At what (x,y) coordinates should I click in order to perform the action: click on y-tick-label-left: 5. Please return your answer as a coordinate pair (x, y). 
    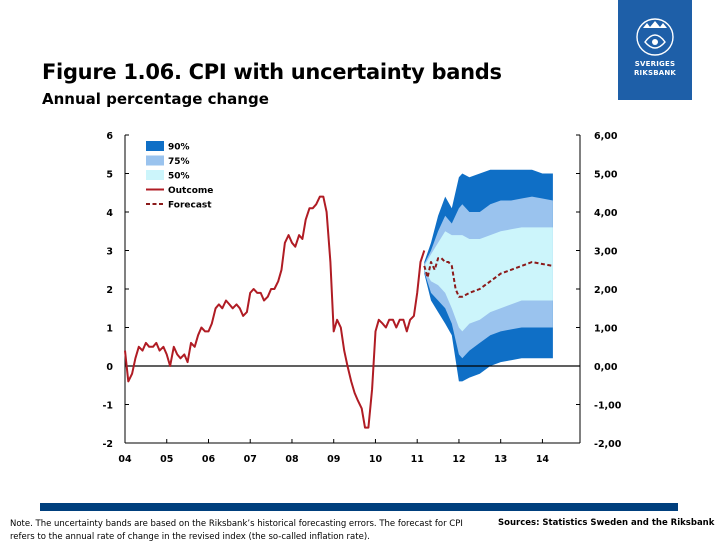
    Looking at the image, I should click on (109, 175).